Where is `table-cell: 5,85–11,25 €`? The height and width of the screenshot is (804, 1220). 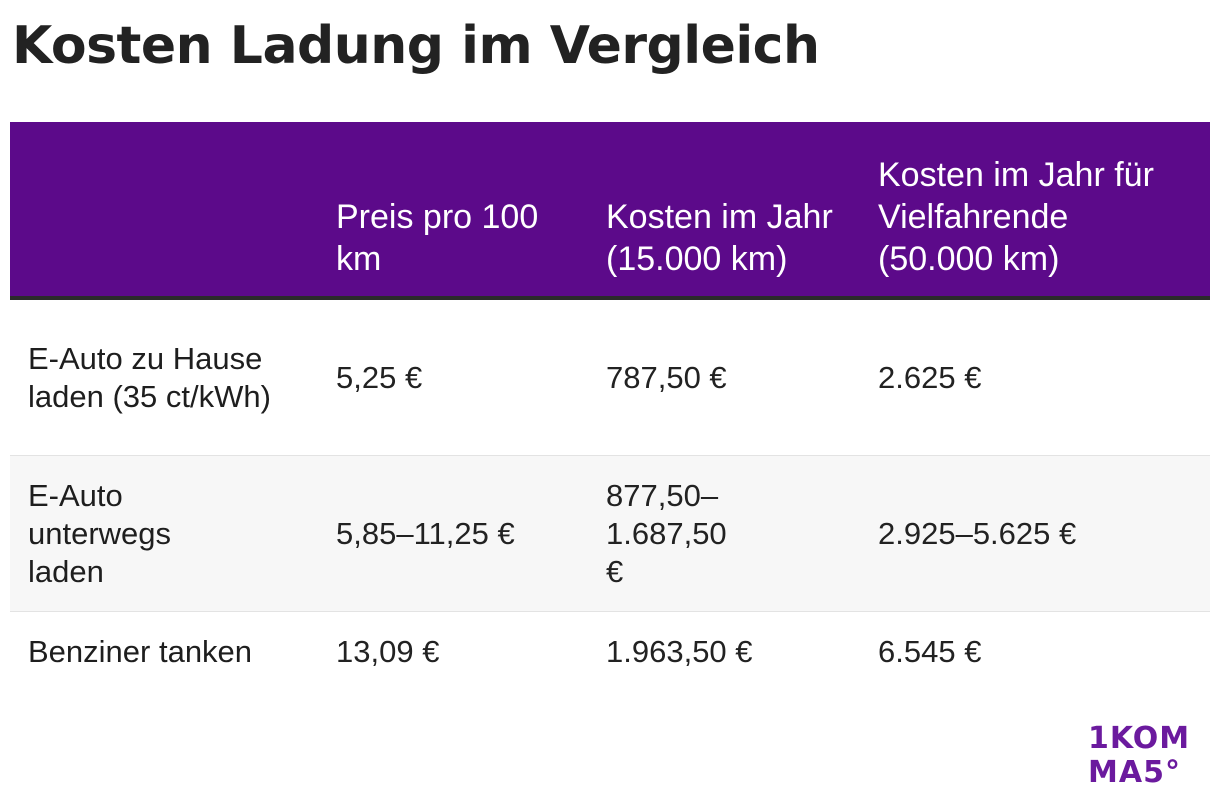 table-cell: 5,85–11,25 € is located at coordinates (453, 533).